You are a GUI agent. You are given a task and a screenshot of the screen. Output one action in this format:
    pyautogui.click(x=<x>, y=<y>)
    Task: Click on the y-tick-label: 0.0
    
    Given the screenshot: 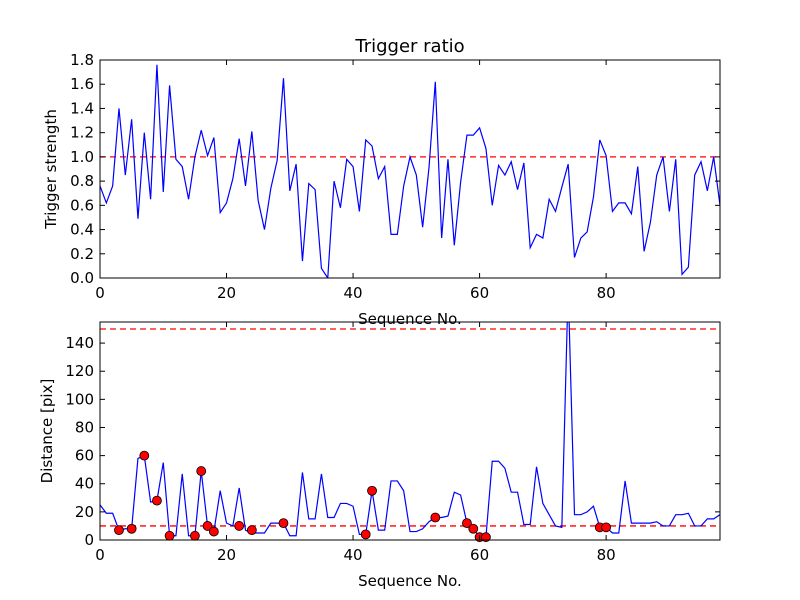 What is the action you would take?
    pyautogui.click(x=82, y=278)
    